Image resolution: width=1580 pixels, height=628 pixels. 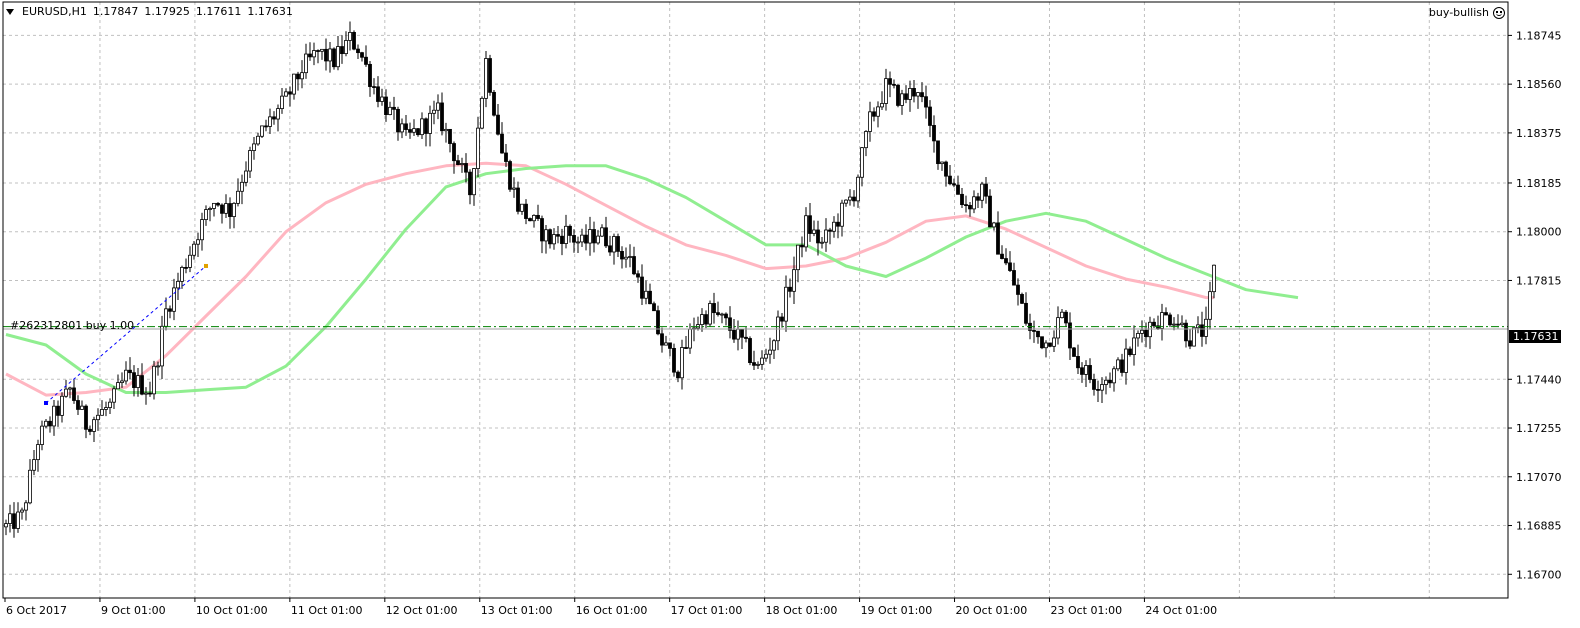 I want to click on y-tick-label: 1.17255, so click(x=1539, y=428).